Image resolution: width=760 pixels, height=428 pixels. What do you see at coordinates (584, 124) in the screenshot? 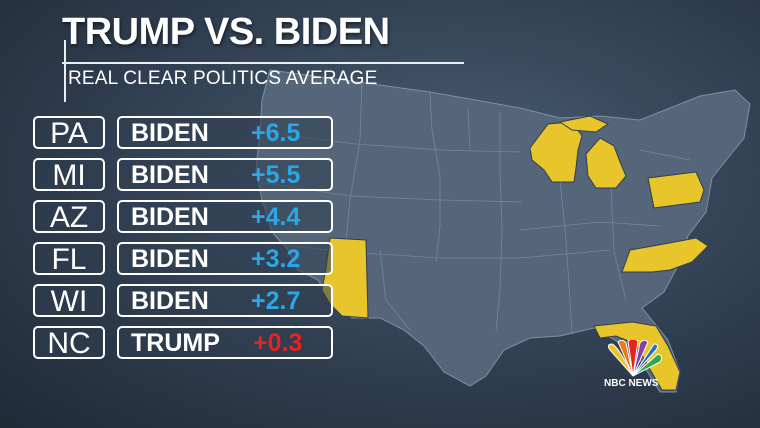
I see `state-michigan-upper` at bounding box center [584, 124].